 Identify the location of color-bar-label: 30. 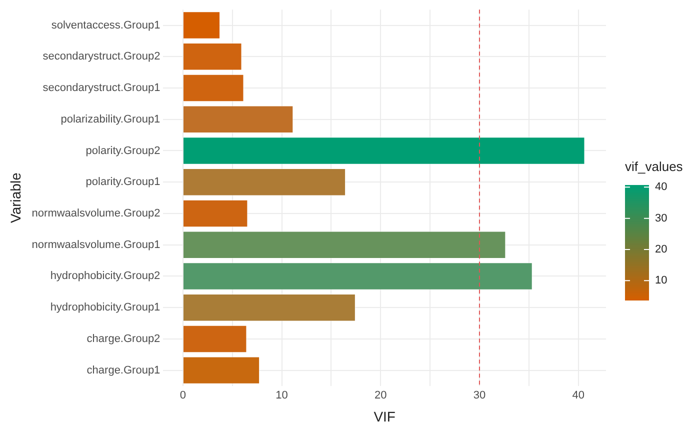
(661, 218).